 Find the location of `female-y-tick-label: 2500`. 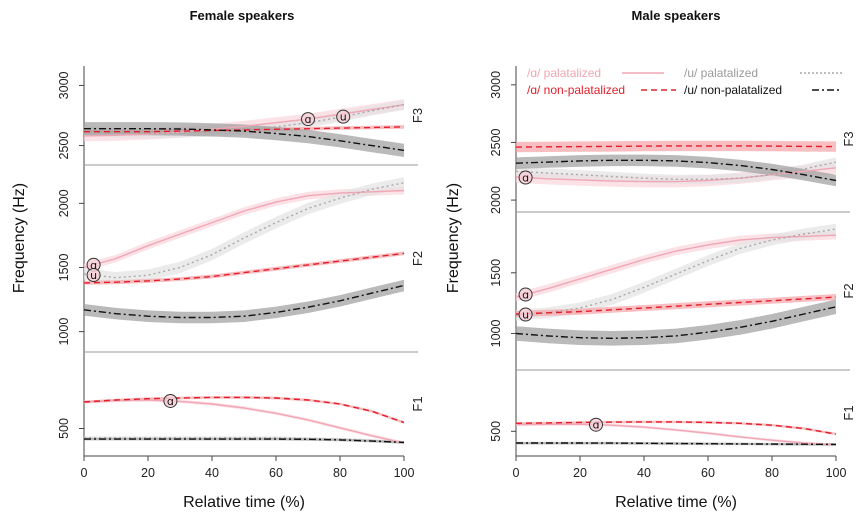

female-y-tick-label: 2500 is located at coordinates (64, 146).